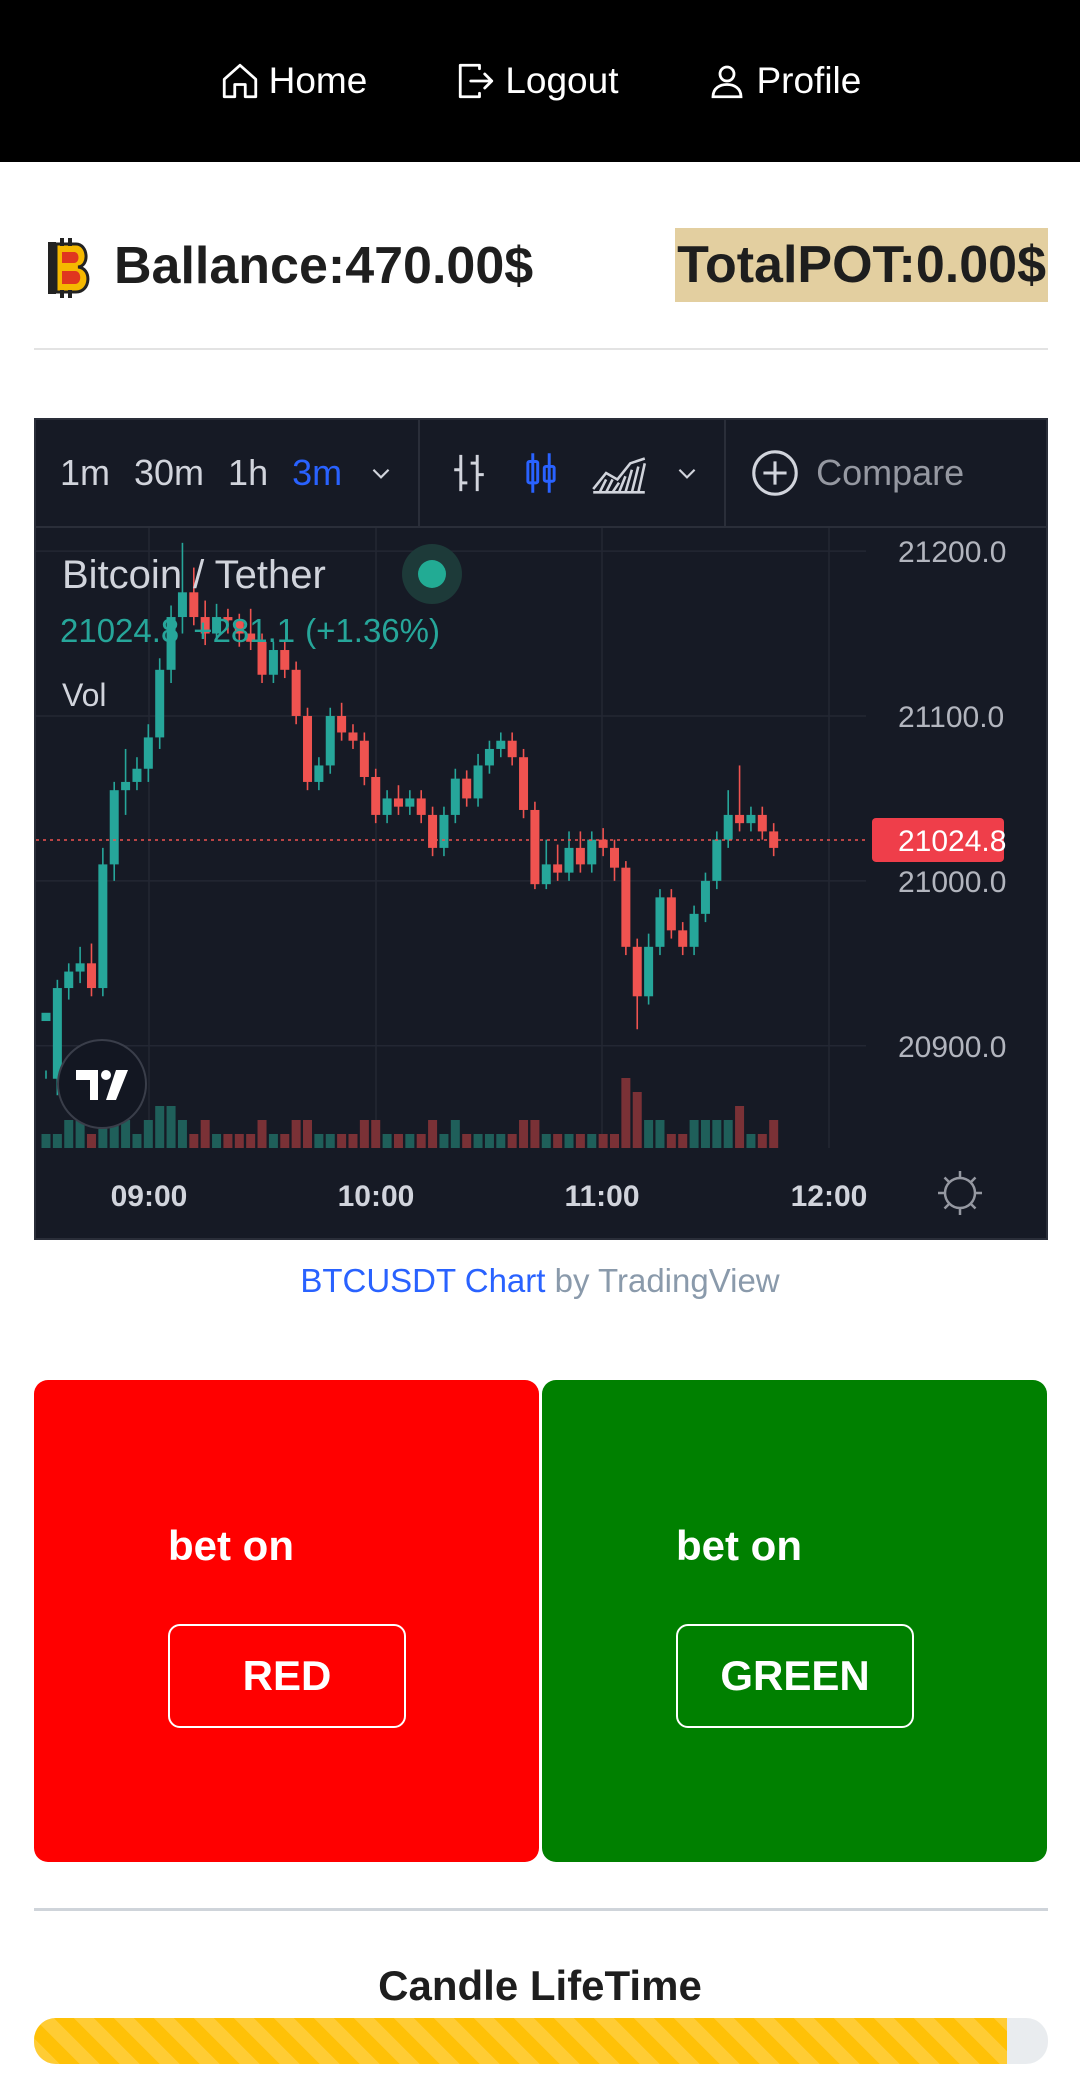 This screenshot has height=2089, width=1080. Describe the element at coordinates (541, 1909) in the screenshot. I see `divider` at that location.